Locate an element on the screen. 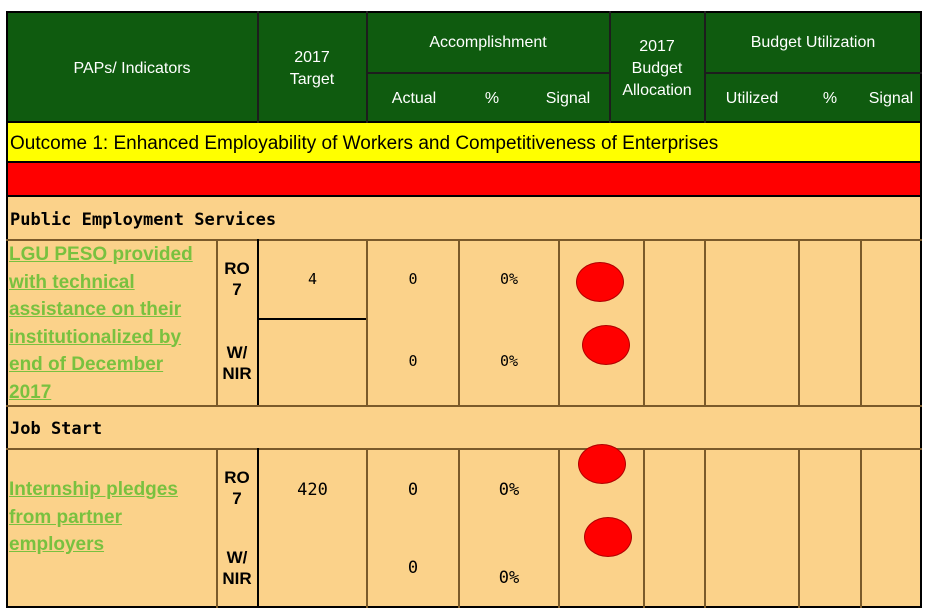 The width and height of the screenshot is (936, 612). header-target-year: 2017 is located at coordinates (312, 57).